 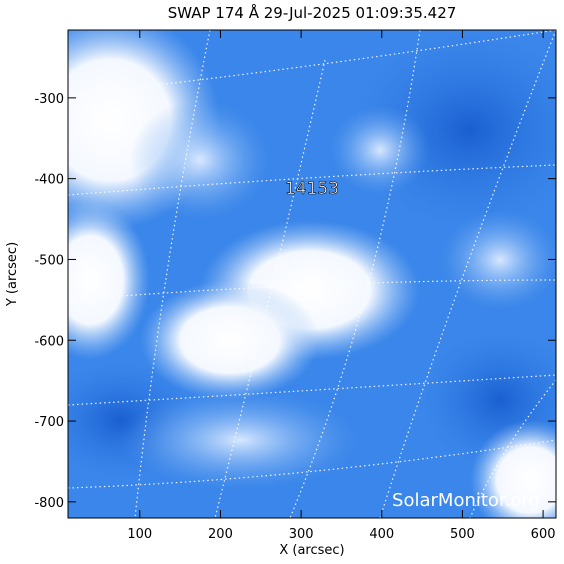 I want to click on x-tick-label: 400, so click(x=381, y=534).